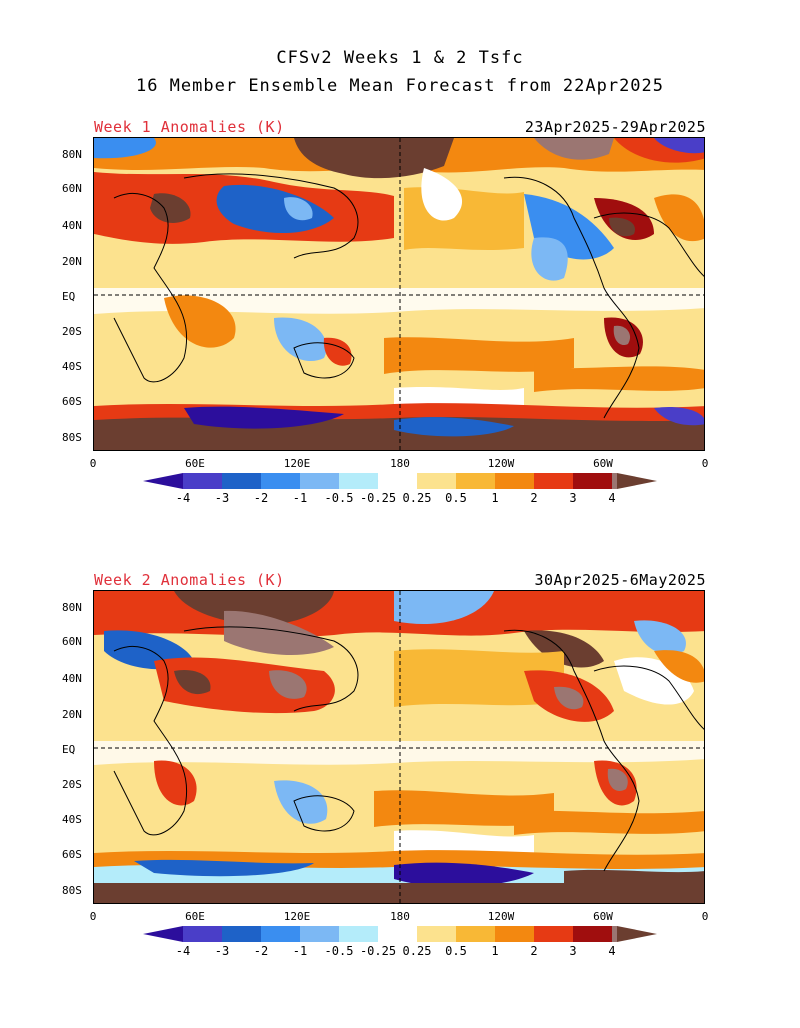 The height and width of the screenshot is (1028, 800). Describe the element at coordinates (615, 127) in the screenshot. I see `panel-date-range: 23Apr2025-29Apr2025` at that location.